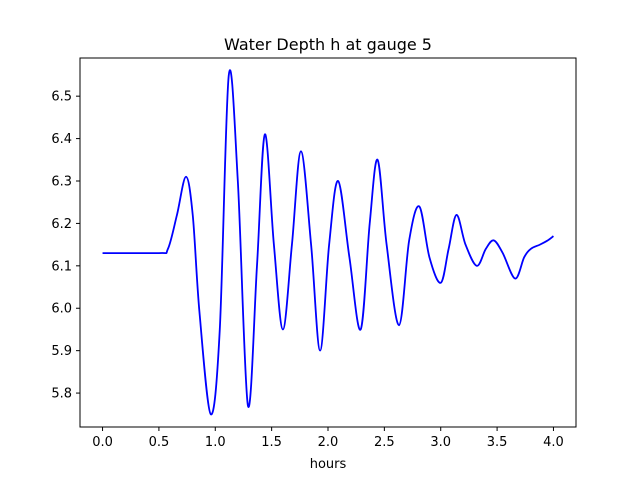 The height and width of the screenshot is (480, 640). Describe the element at coordinates (497, 442) in the screenshot. I see `x-tick-label: 3.5` at that location.